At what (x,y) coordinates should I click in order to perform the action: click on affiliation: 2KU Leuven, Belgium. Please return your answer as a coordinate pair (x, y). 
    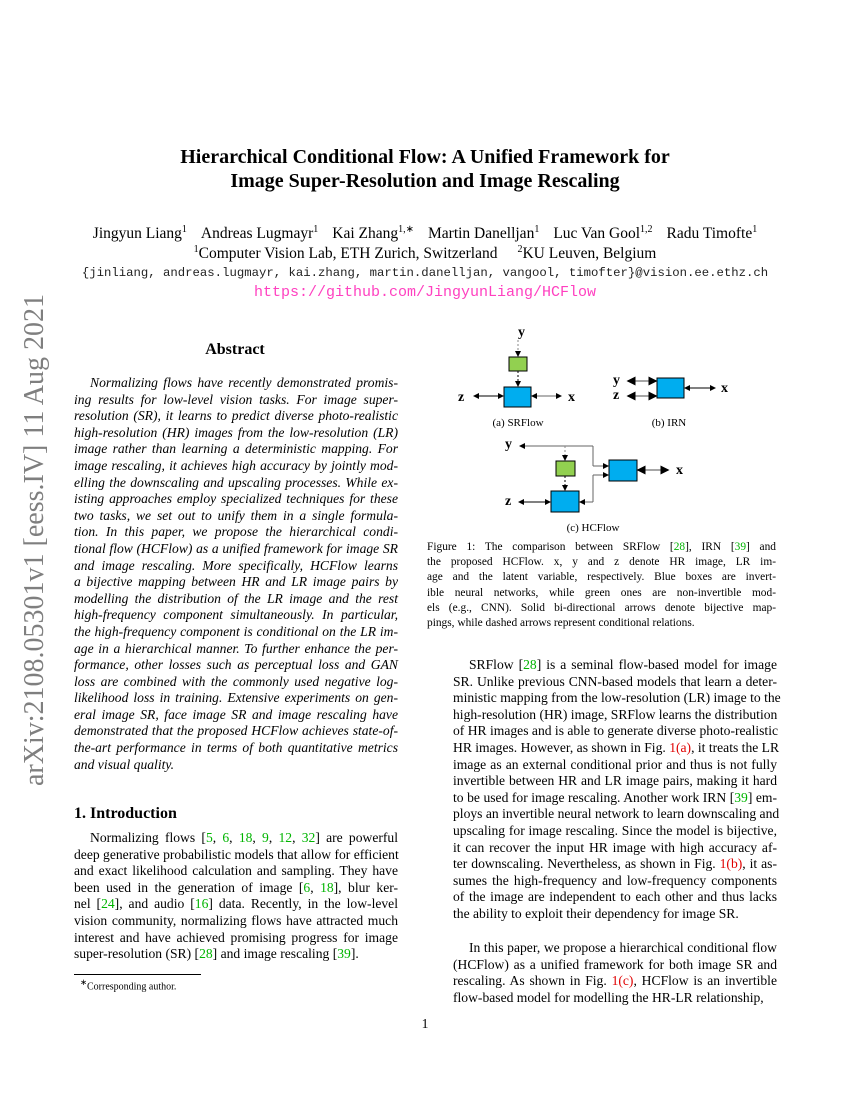
    Looking at the image, I should click on (587, 253).